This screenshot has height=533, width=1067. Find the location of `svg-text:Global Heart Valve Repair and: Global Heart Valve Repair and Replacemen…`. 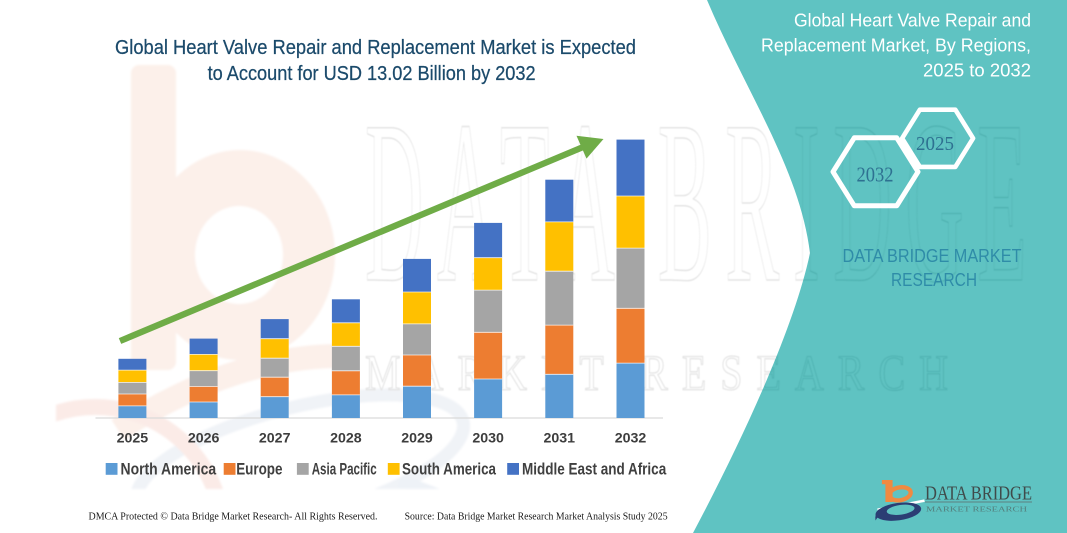

svg-text:Global Heart Valve Repair and: Global Heart Valve Repair and Replacemen… is located at coordinates (375, 47).